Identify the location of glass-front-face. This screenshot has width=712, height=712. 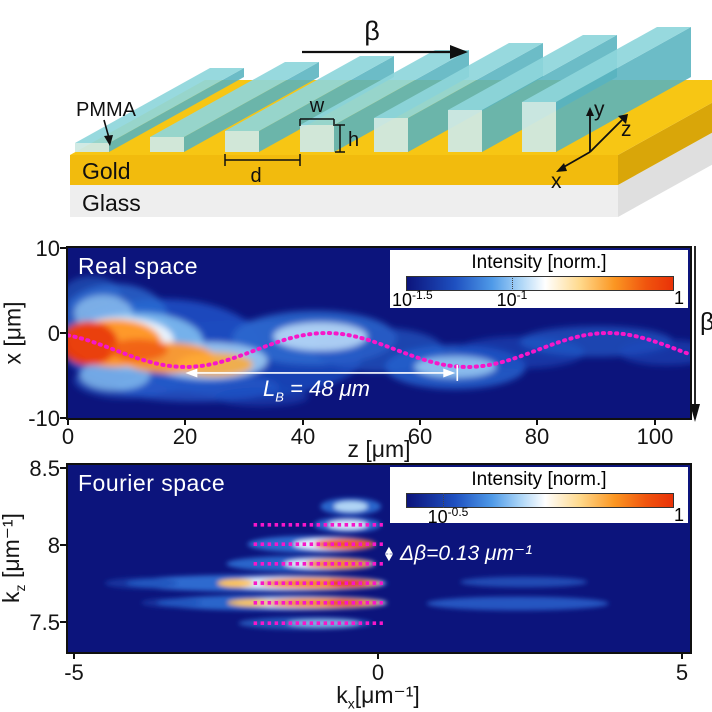
(344, 201).